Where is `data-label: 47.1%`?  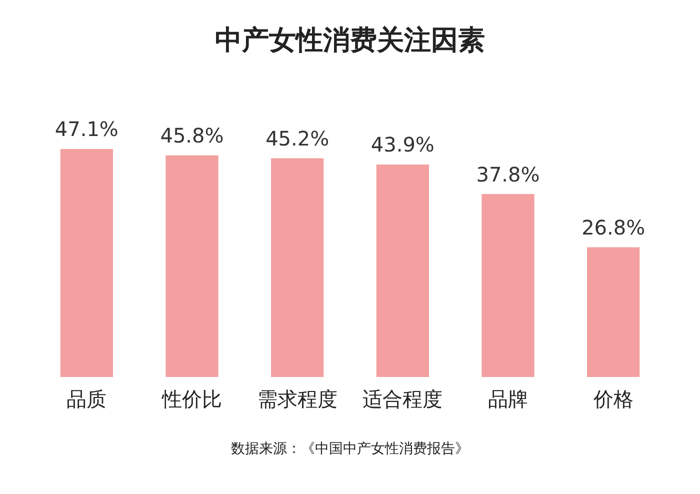
data-label: 47.1% is located at coordinates (86, 129).